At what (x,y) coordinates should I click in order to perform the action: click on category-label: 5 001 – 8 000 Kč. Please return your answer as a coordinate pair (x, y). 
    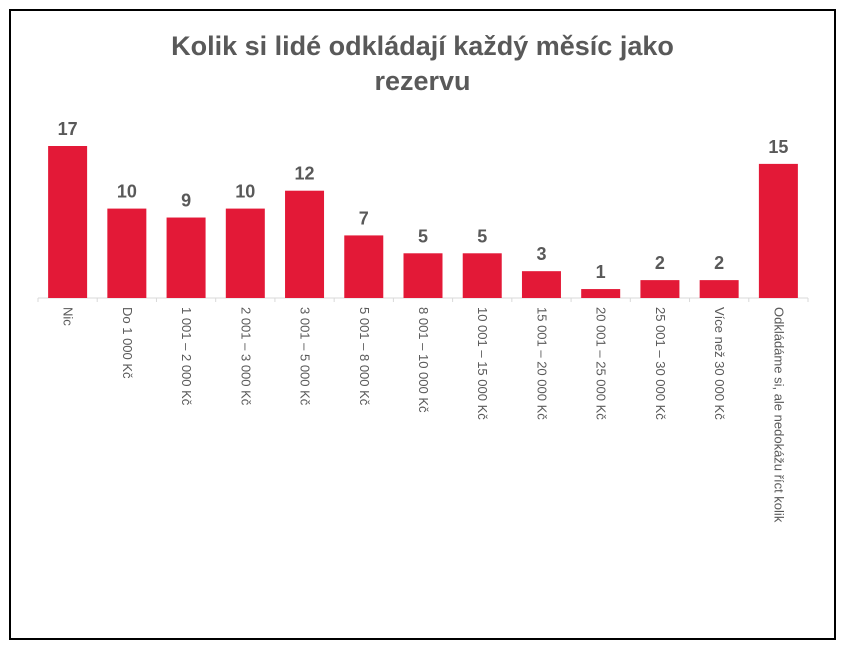
    Looking at the image, I should click on (364, 356).